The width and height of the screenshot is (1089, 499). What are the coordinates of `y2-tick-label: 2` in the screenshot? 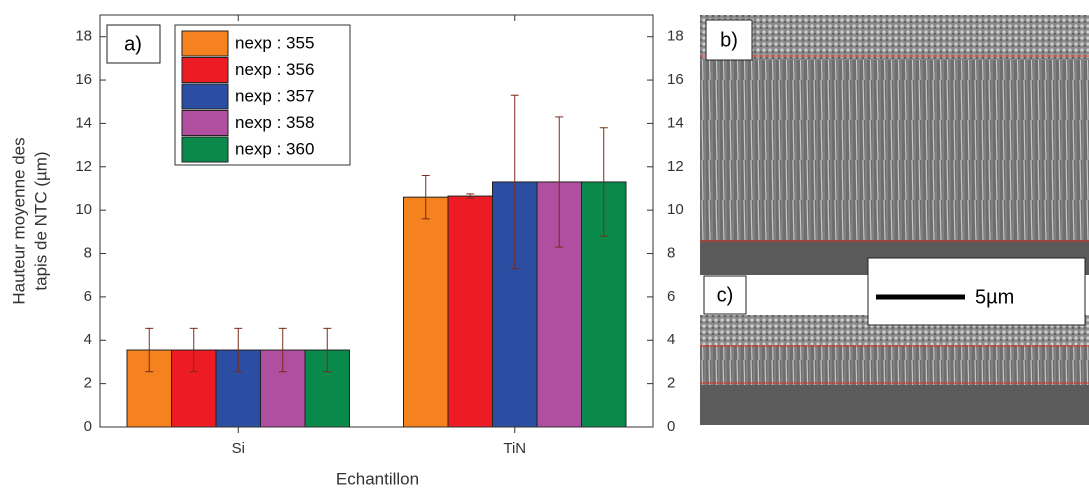 It's located at (671, 383).